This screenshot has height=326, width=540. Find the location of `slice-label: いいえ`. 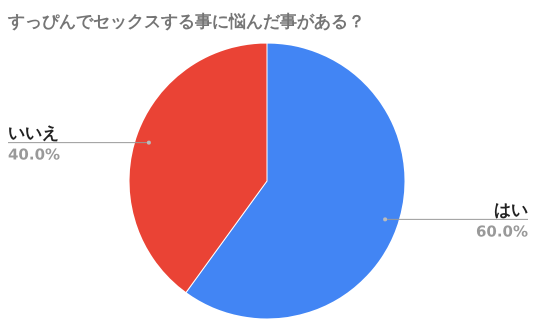

slice-label: いいえ is located at coordinates (33, 134).